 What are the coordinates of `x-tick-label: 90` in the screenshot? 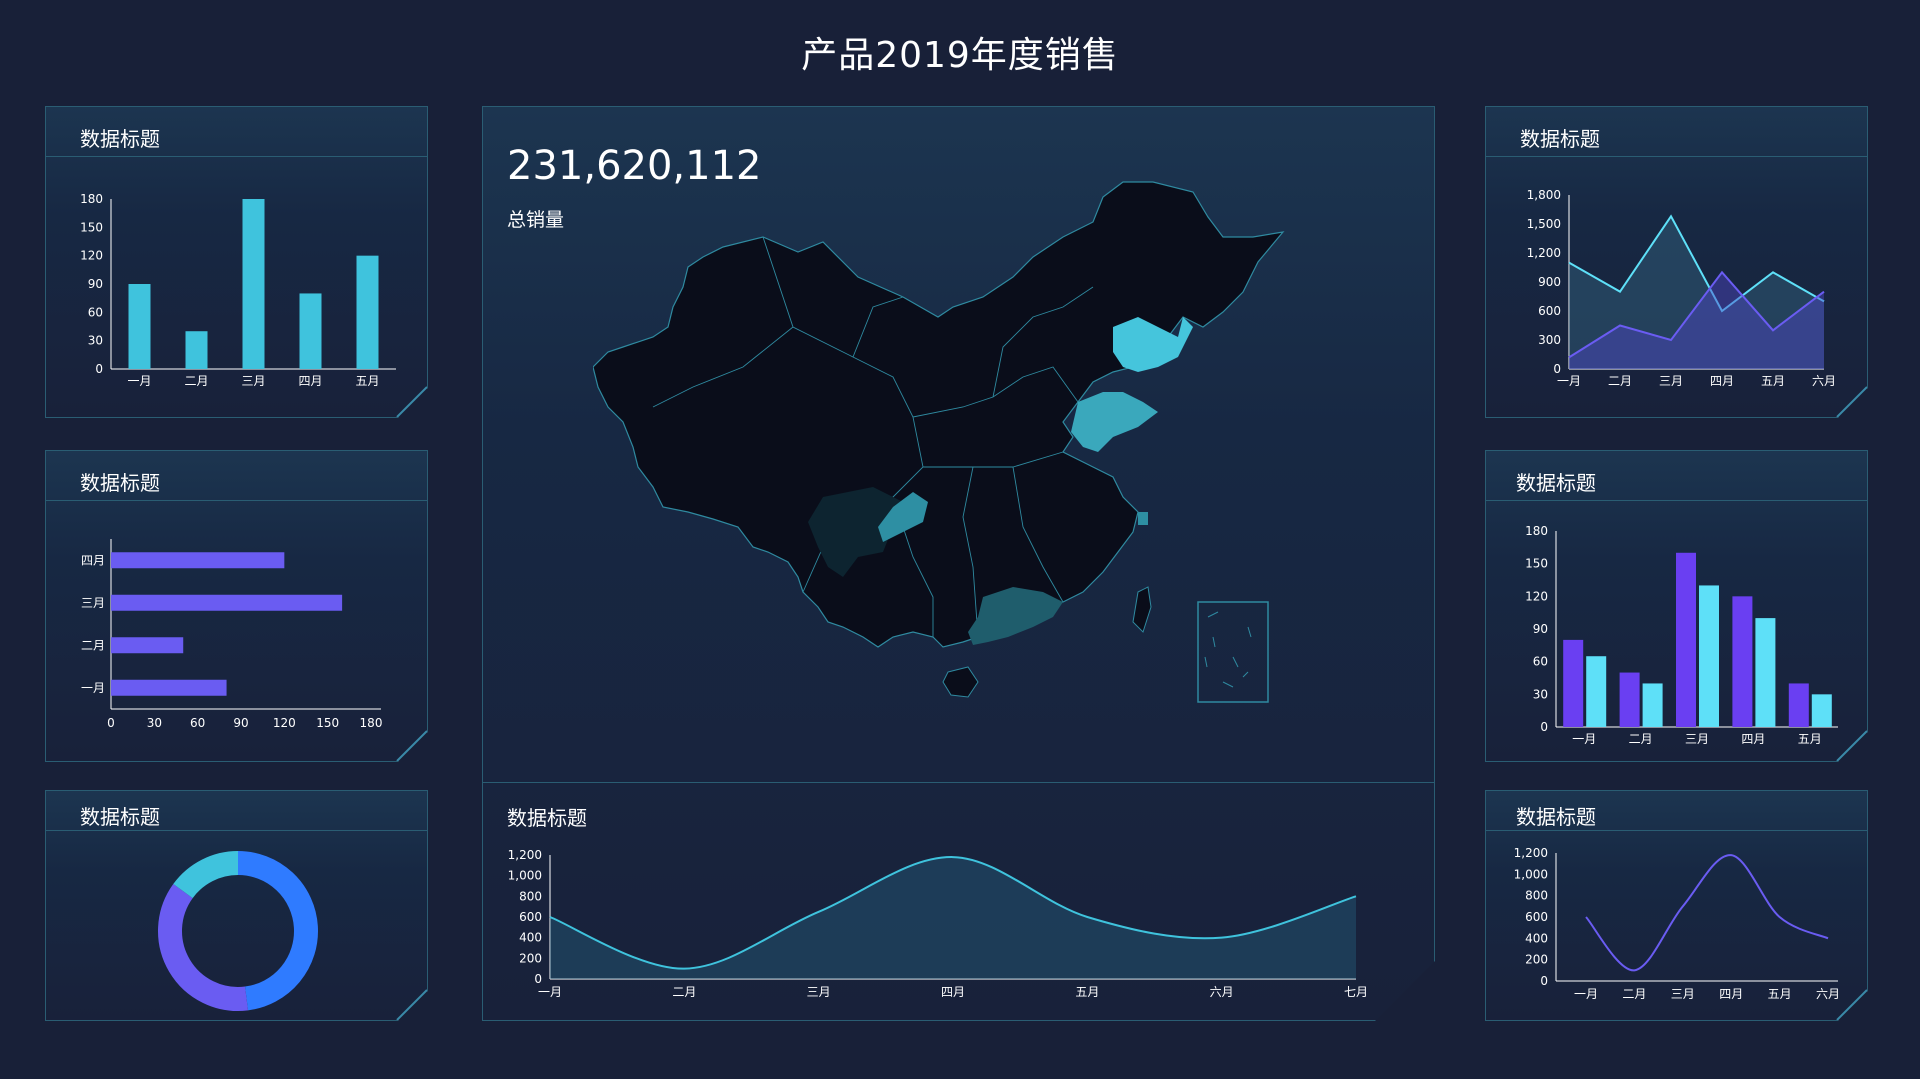 It's located at (240, 723).